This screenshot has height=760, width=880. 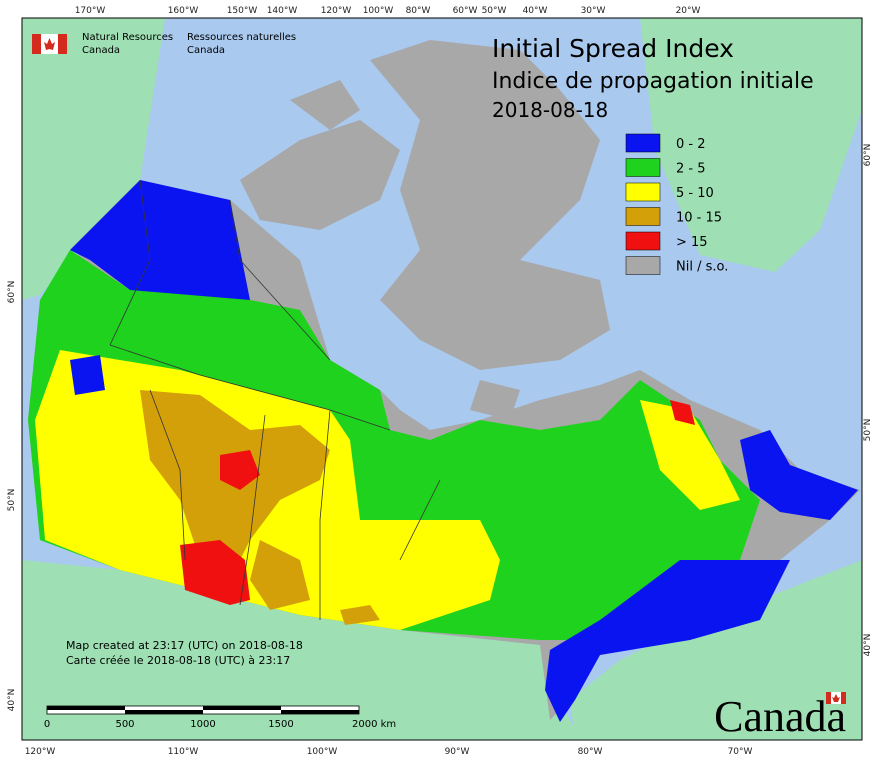 I want to click on legend-label: 2 - 5, so click(x=691, y=169).